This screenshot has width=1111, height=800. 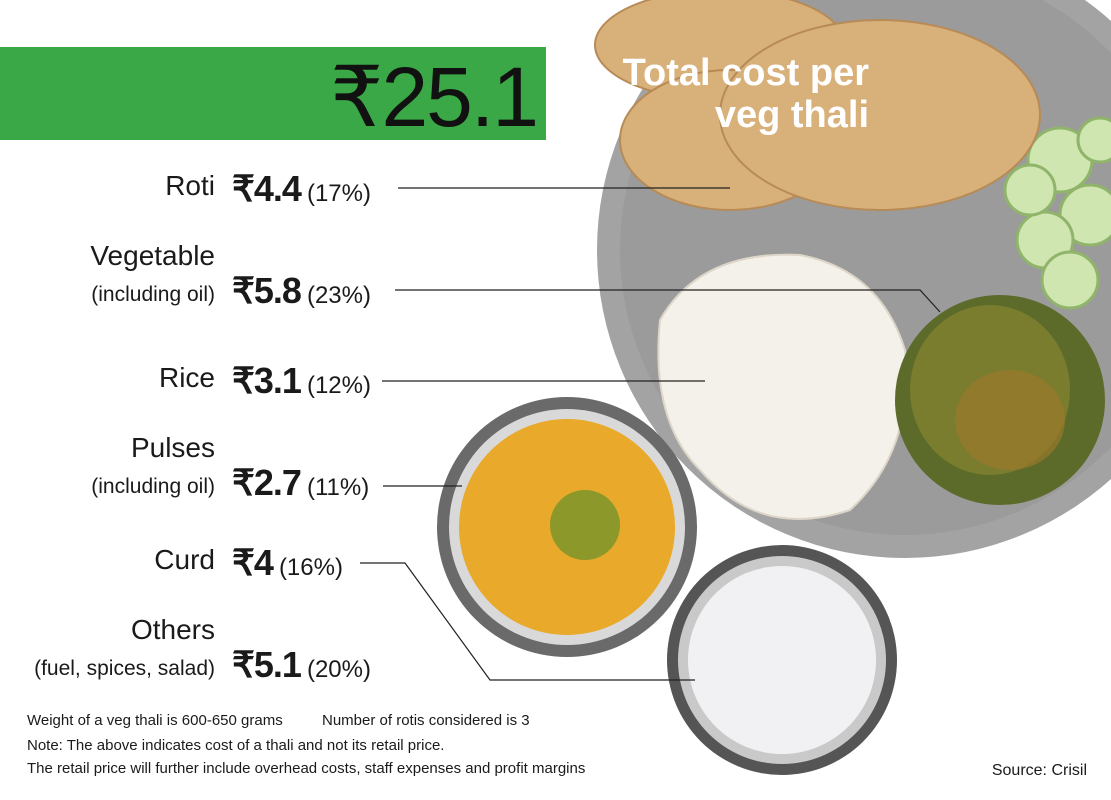 What do you see at coordinates (190, 185) in the screenshot?
I see `item-label: Roti` at bounding box center [190, 185].